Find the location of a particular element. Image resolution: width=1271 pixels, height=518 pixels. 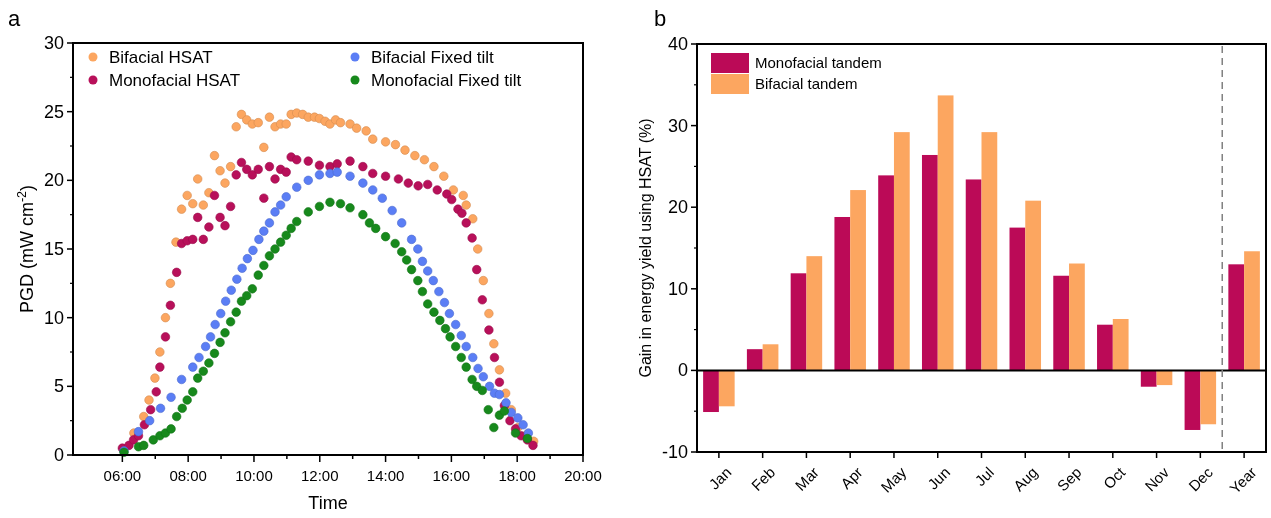

x-tick-label: 06:00 is located at coordinates (122, 475).